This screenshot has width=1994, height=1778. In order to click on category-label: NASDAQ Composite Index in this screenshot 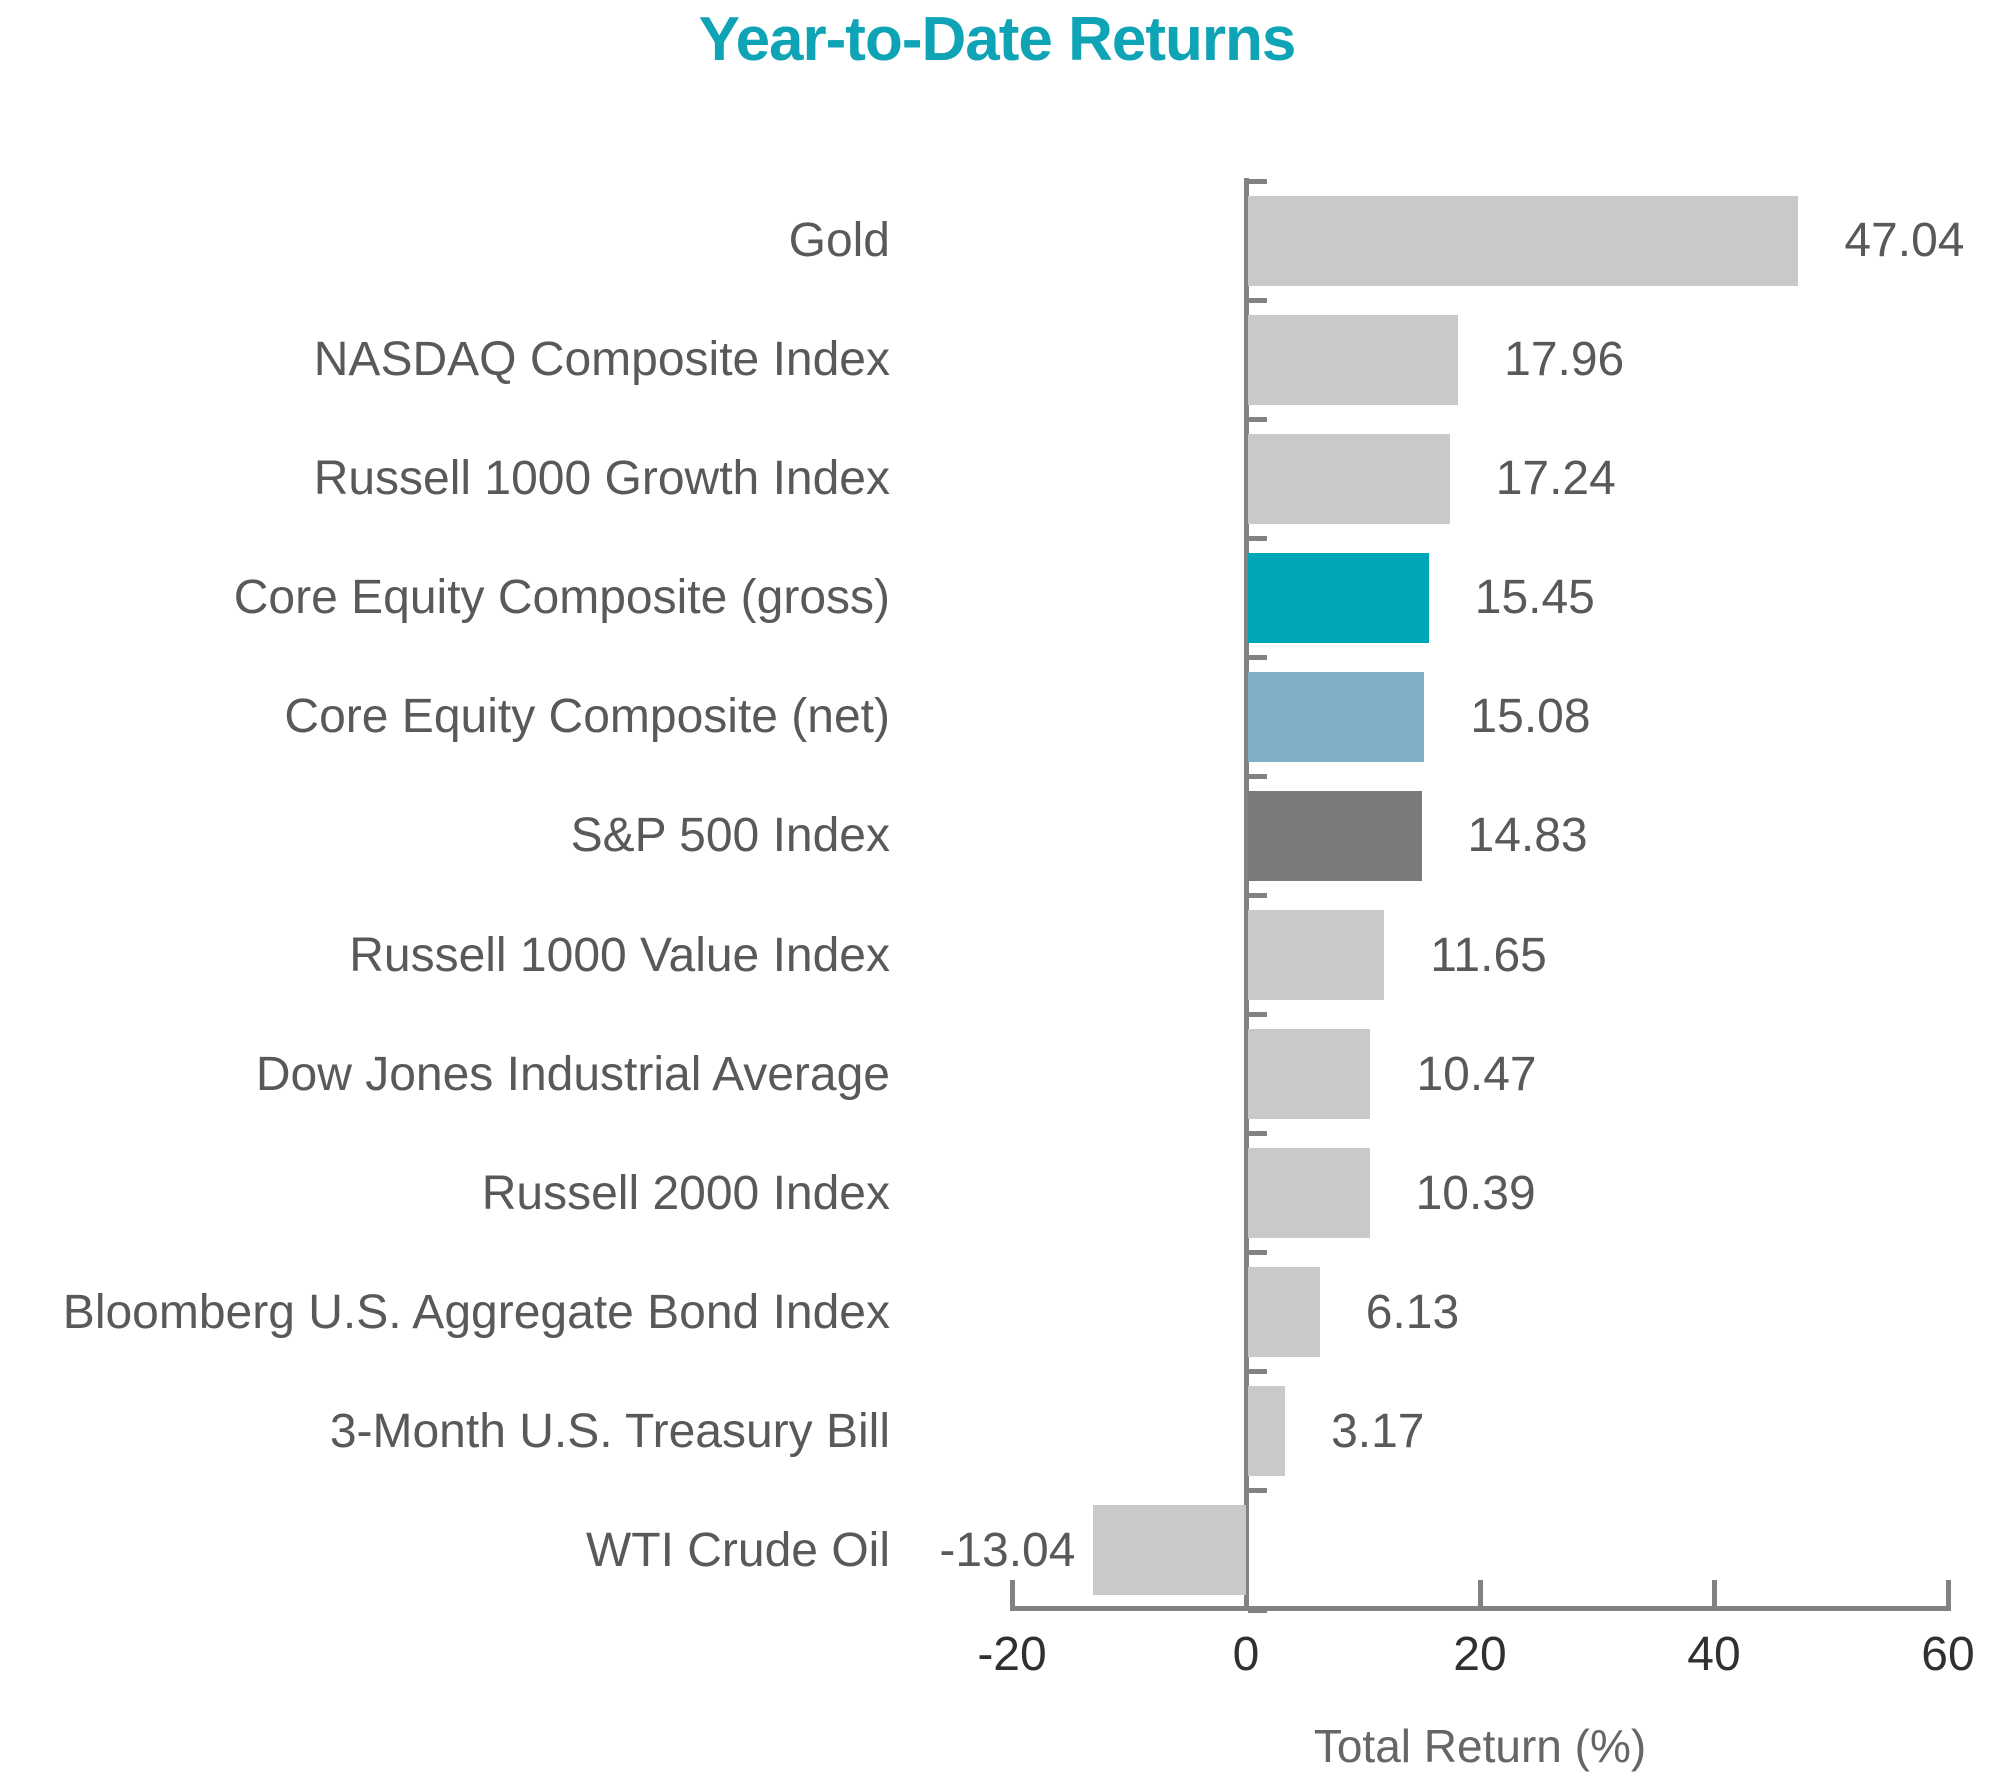, I will do `click(601, 360)`.